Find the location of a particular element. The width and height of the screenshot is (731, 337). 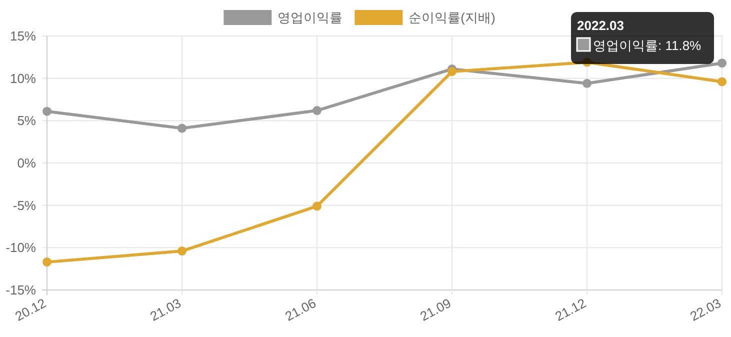

y-tick-label: -5% is located at coordinates (24, 205).